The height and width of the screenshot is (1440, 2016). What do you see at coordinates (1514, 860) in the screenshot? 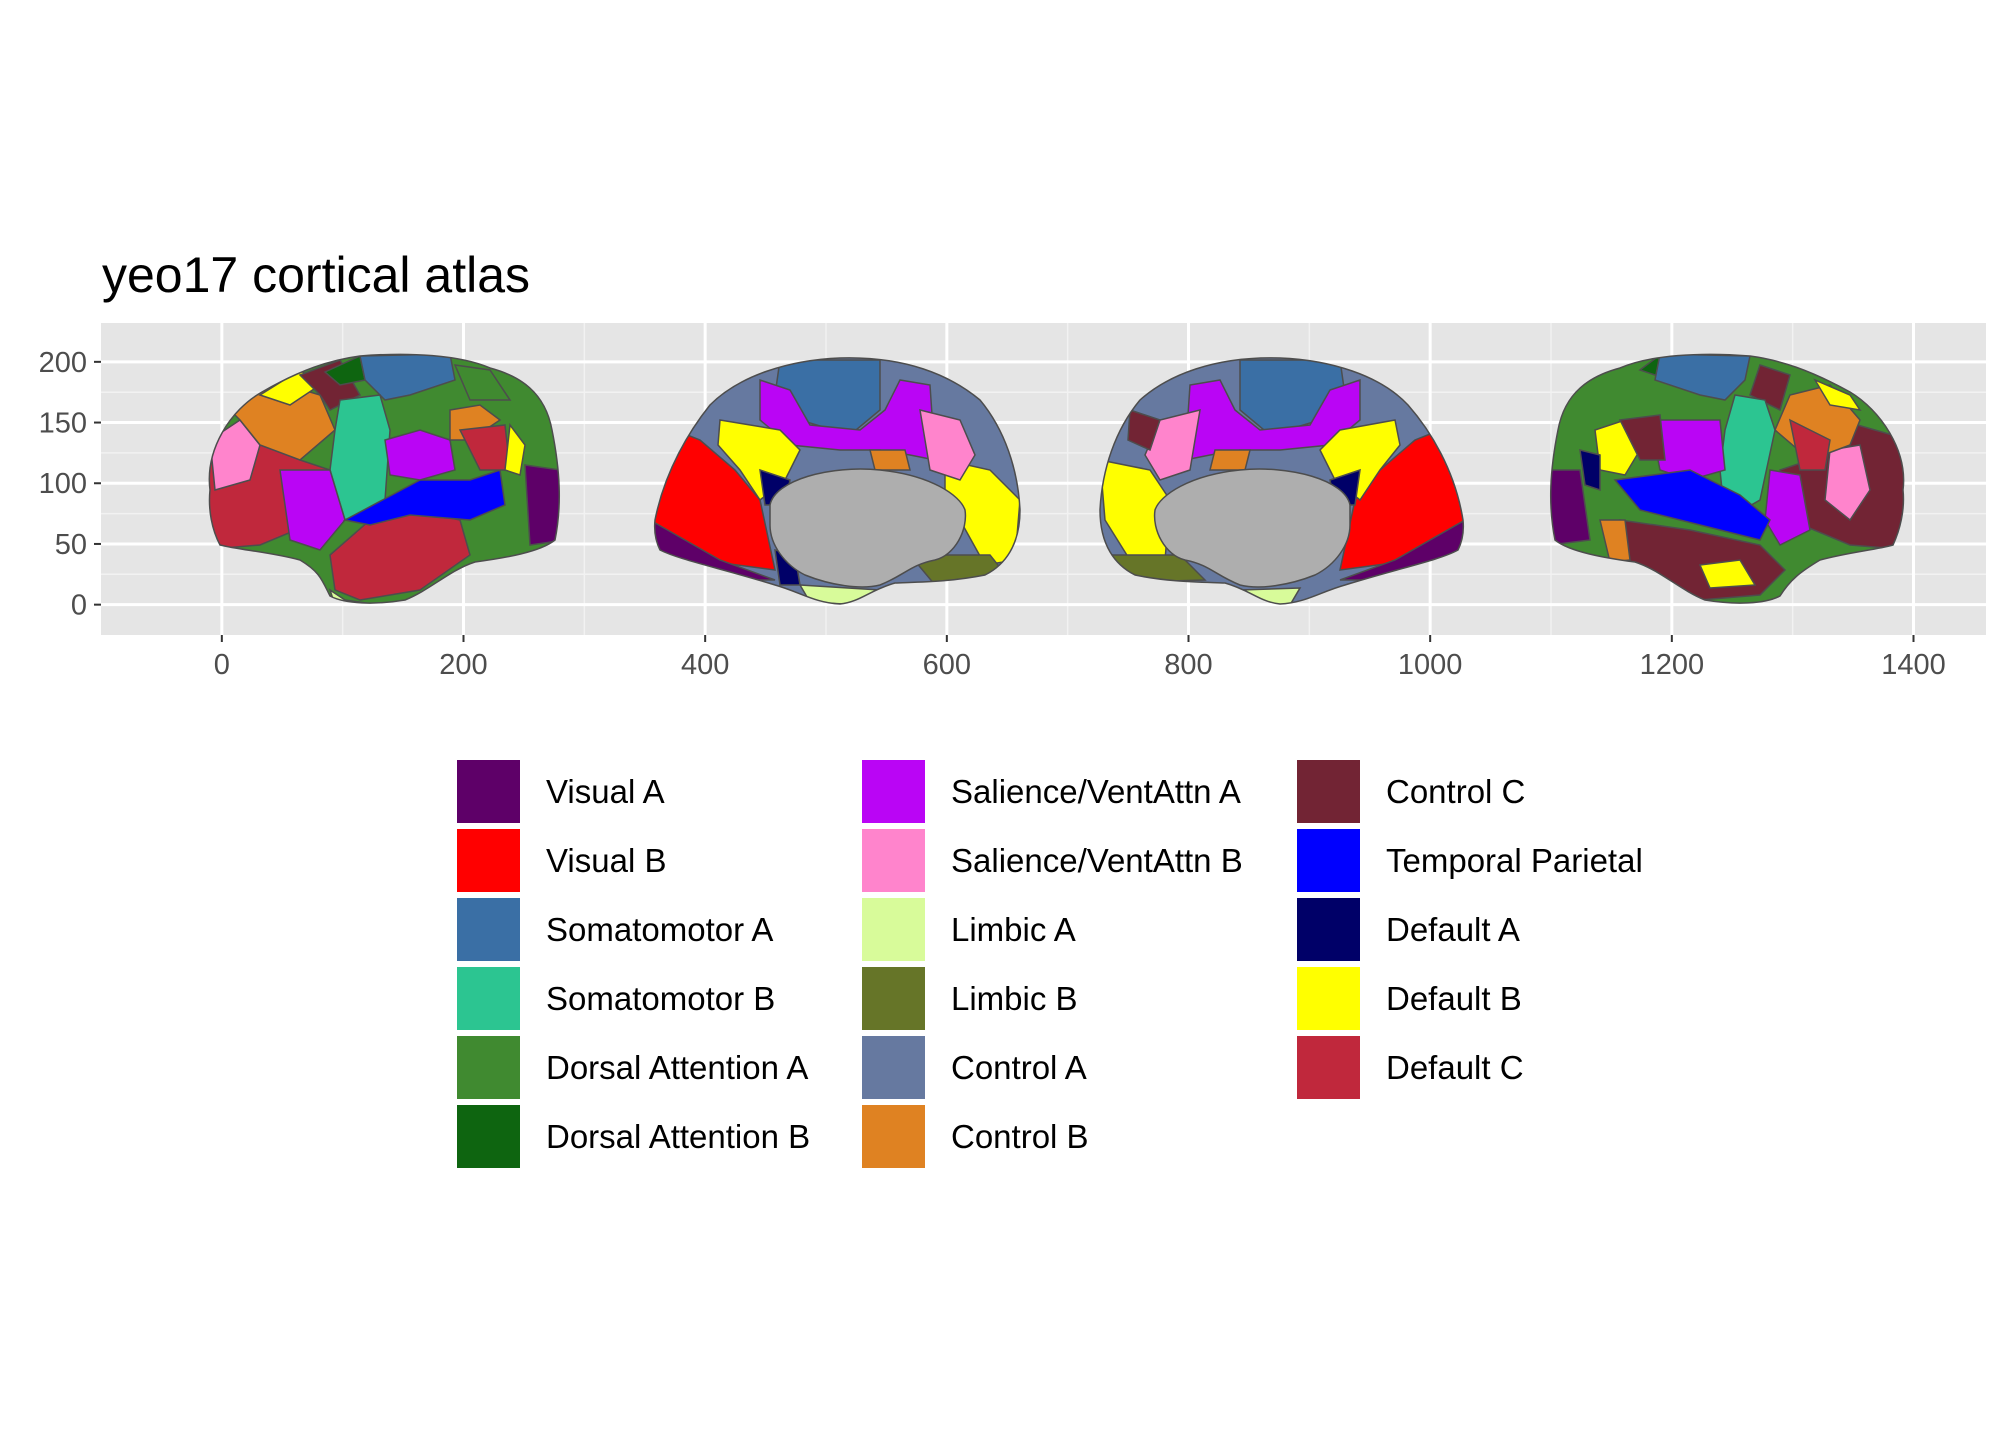
I see `legend-label: Temporal Parietal` at bounding box center [1514, 860].